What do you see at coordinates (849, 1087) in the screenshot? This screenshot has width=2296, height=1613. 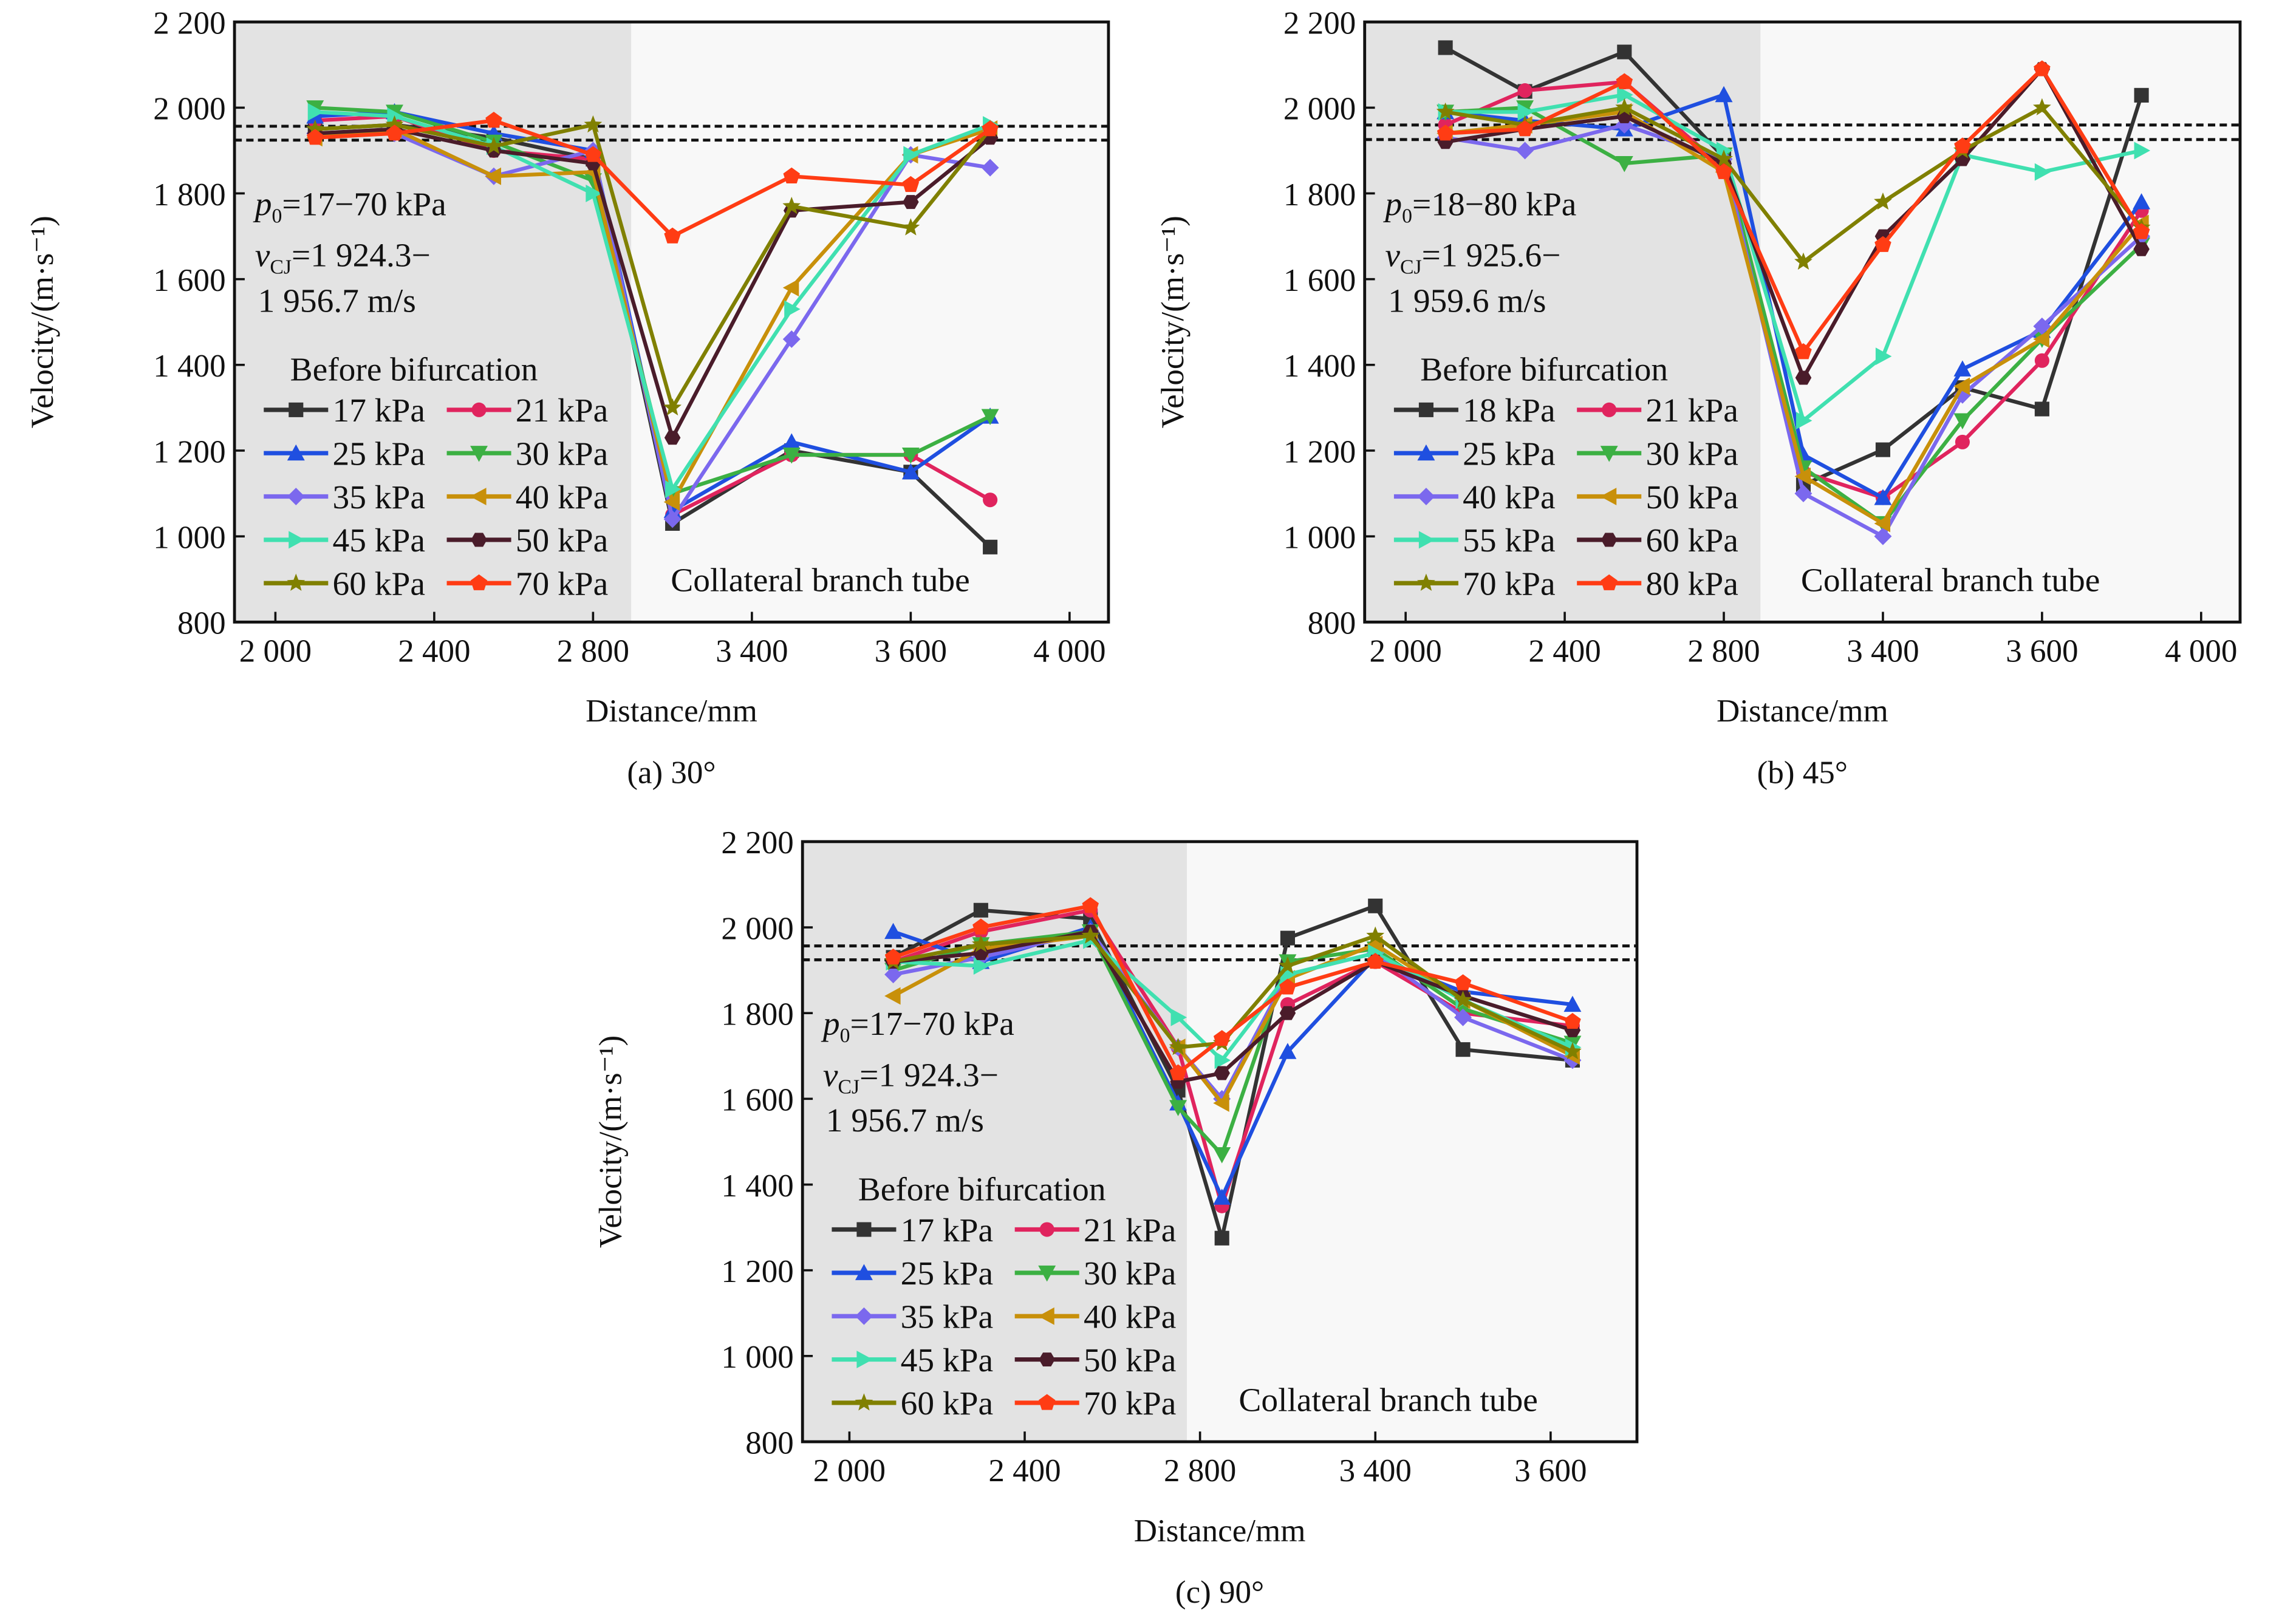 I see `v-subscript: CJ` at bounding box center [849, 1087].